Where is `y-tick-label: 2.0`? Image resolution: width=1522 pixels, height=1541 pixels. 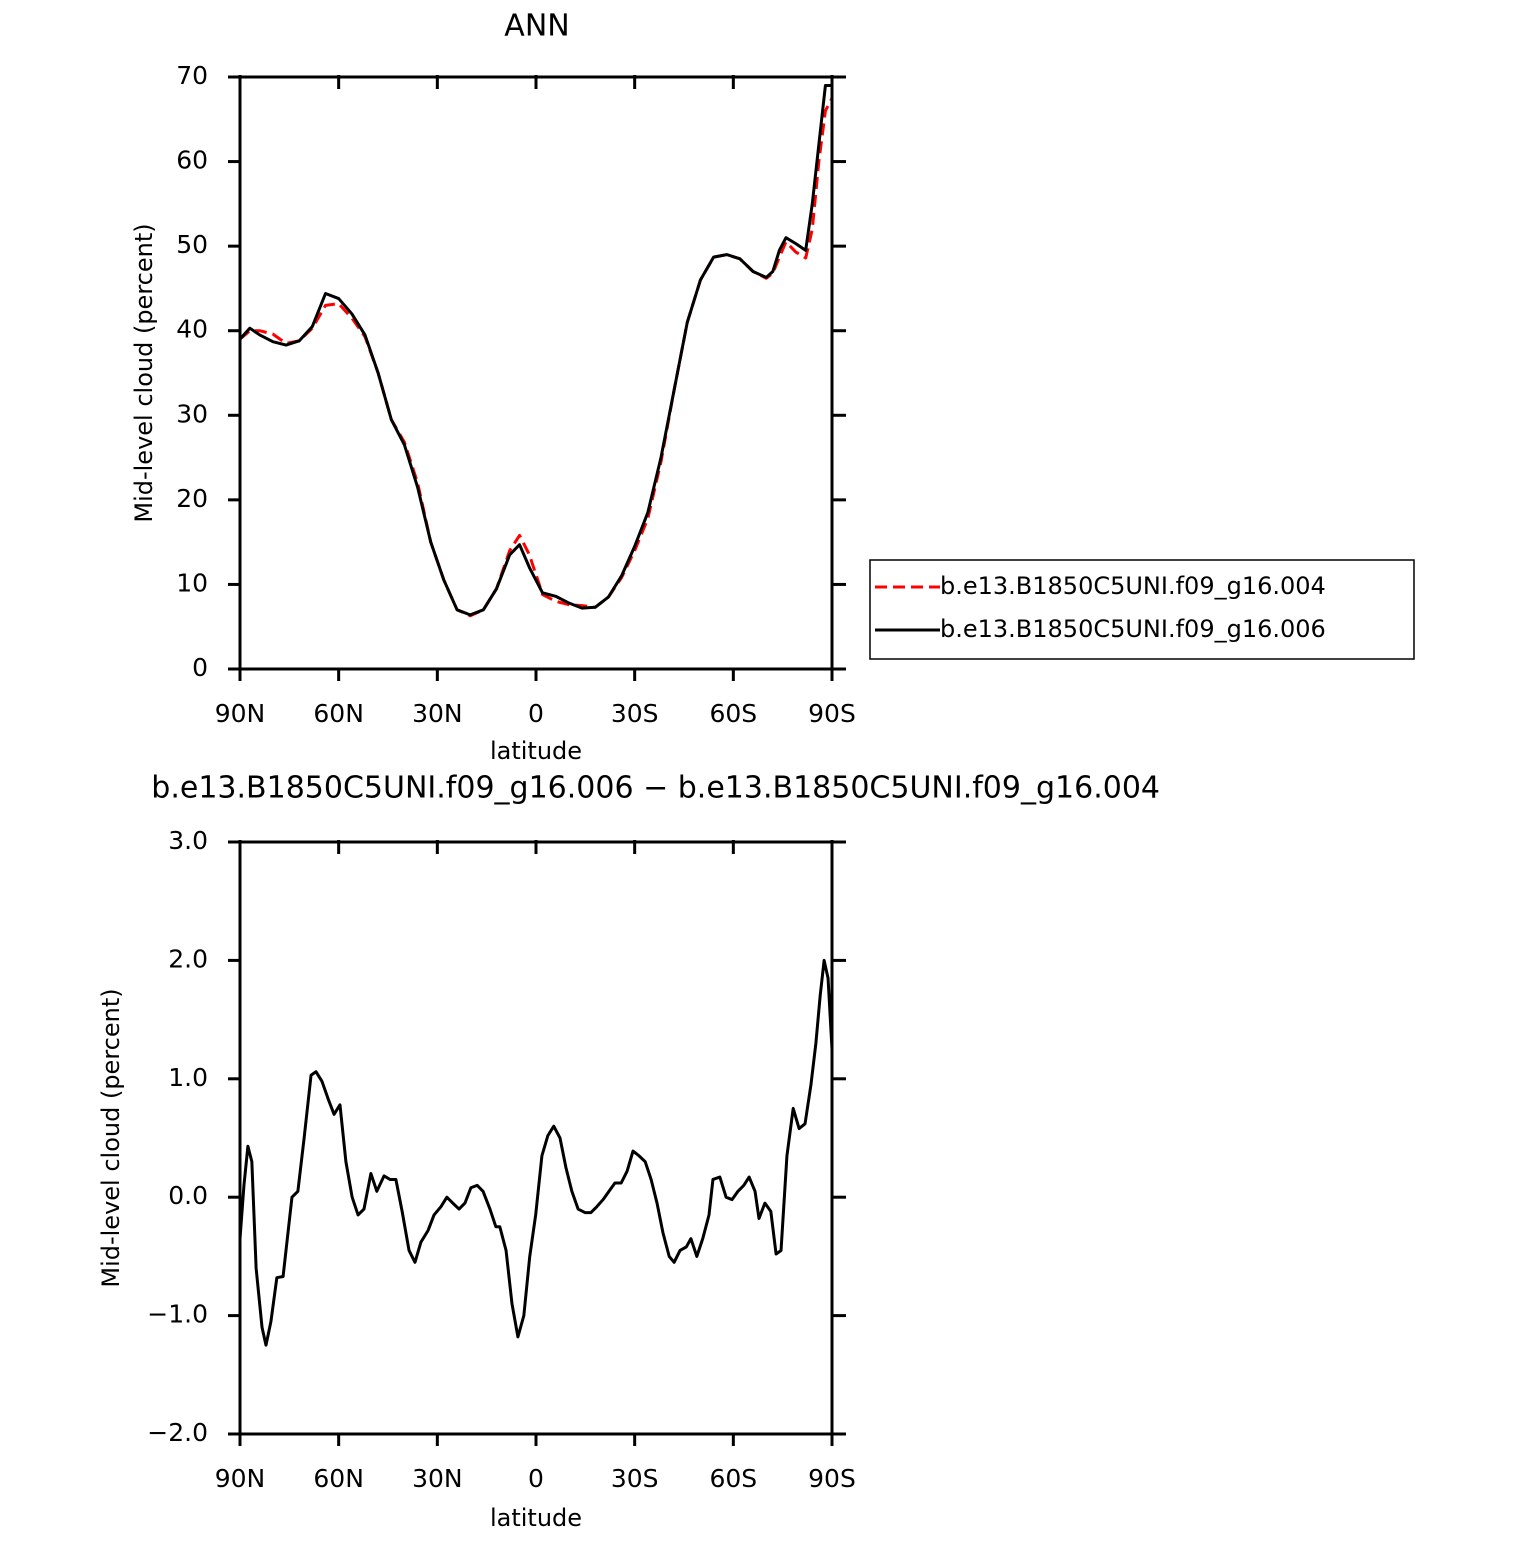
y-tick-label: 2.0 is located at coordinates (188, 958).